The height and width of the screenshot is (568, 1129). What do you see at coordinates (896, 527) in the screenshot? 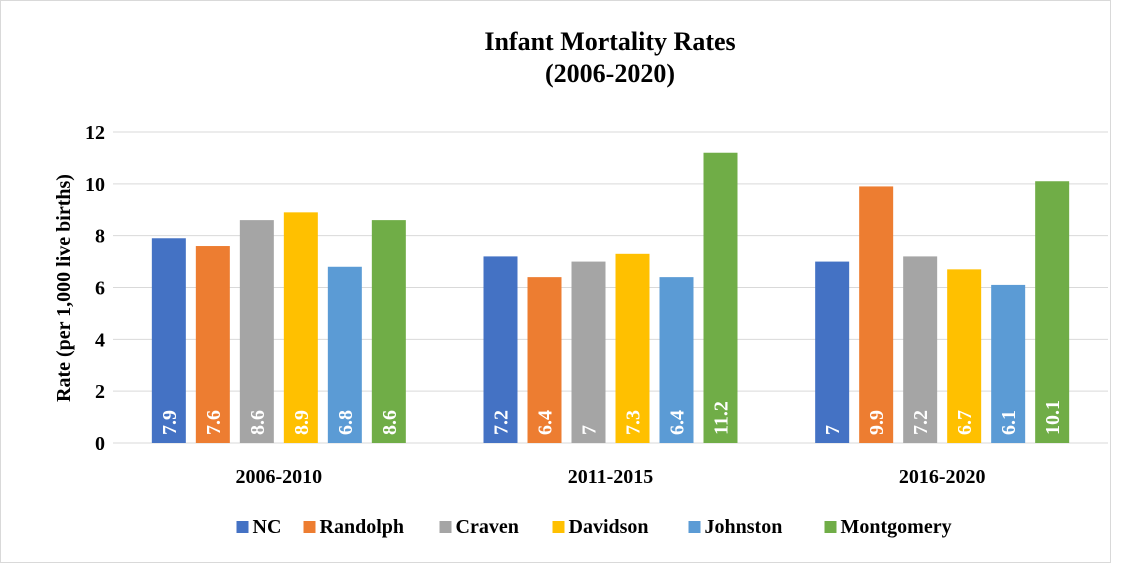
I see `legend-label: Montgomery` at bounding box center [896, 527].